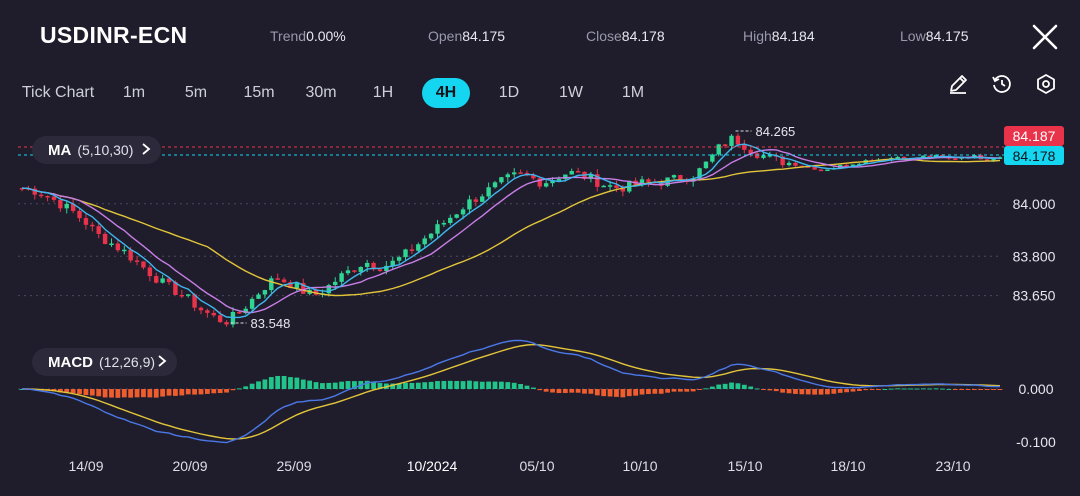 The image size is (1080, 496). I want to click on timeframe-1h: 1H, so click(383, 92).